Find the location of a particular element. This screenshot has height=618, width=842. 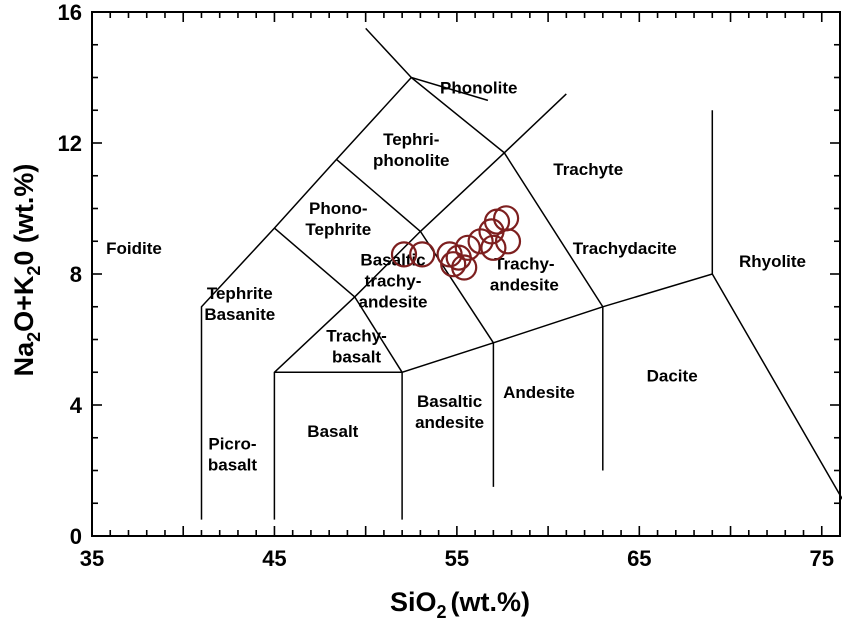

y-tick-label: 4 is located at coordinates (76, 405).